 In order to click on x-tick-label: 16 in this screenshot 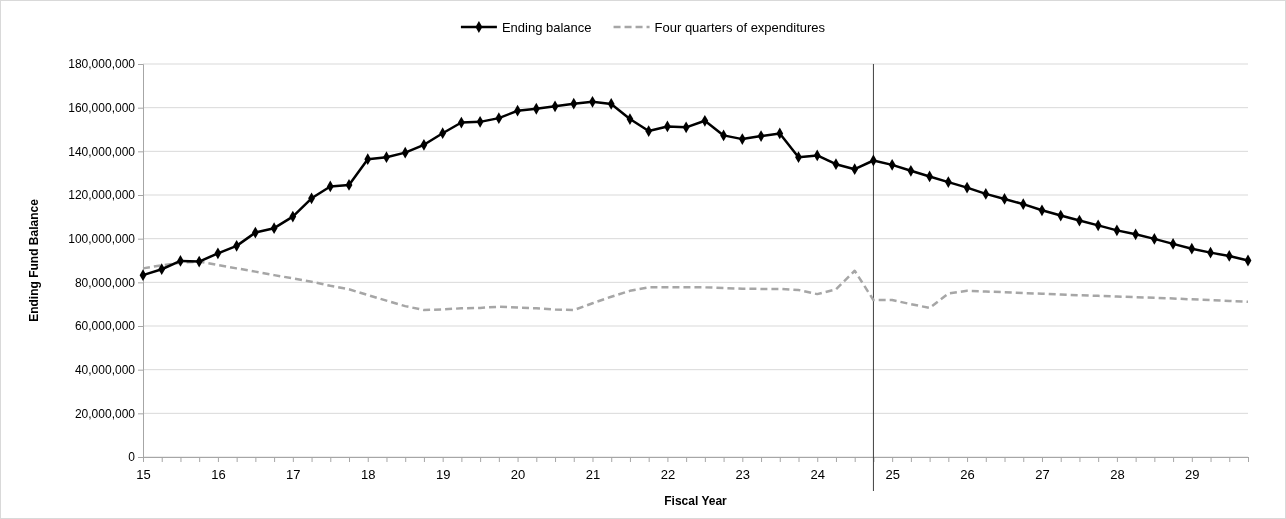, I will do `click(218, 475)`.